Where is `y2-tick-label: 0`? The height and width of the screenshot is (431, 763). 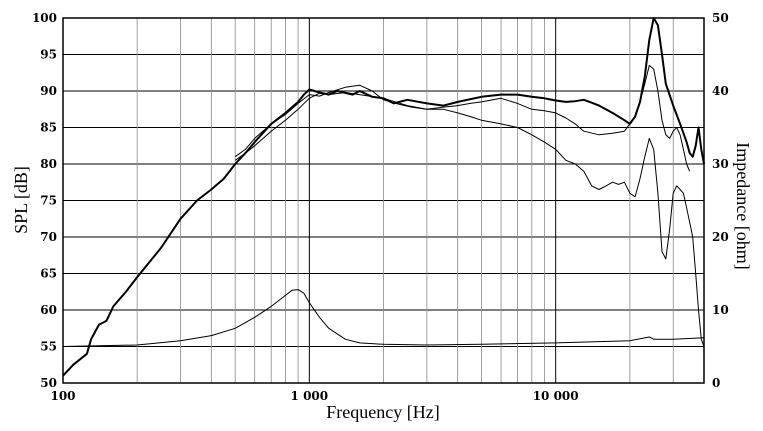
y2-tick-label: 0 is located at coordinates (716, 383).